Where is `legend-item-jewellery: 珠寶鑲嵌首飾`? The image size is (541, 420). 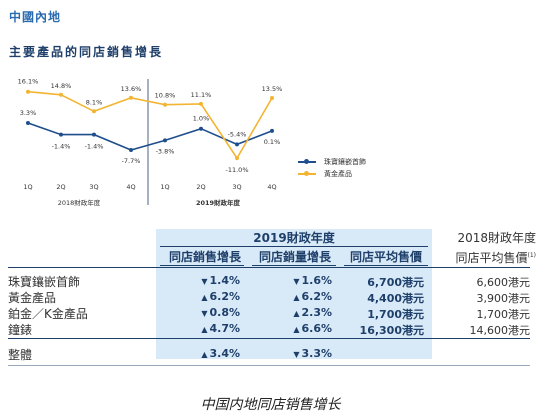
legend-item-jewellery: 珠寶鑲嵌首飾 is located at coordinates (332, 162).